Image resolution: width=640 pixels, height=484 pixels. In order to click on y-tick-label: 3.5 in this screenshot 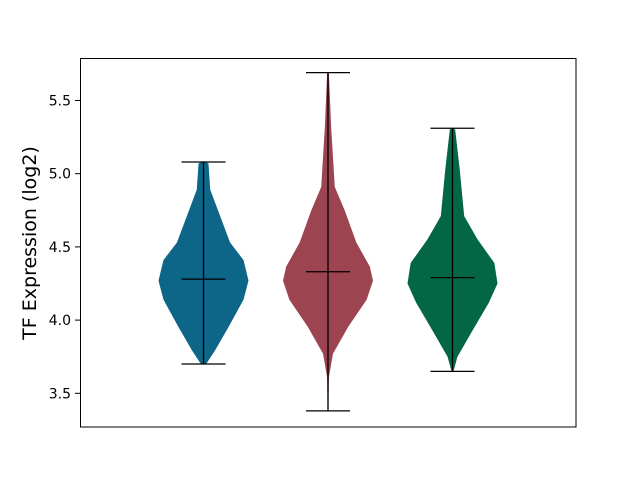, I will do `click(60, 394)`.